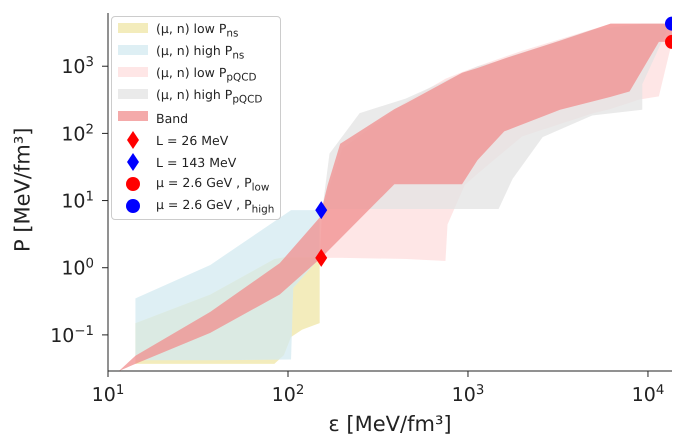 This screenshot has height=446, width=680. What do you see at coordinates (192, 140) in the screenshot?
I see `legend-label: L = 26 MeV` at bounding box center [192, 140].